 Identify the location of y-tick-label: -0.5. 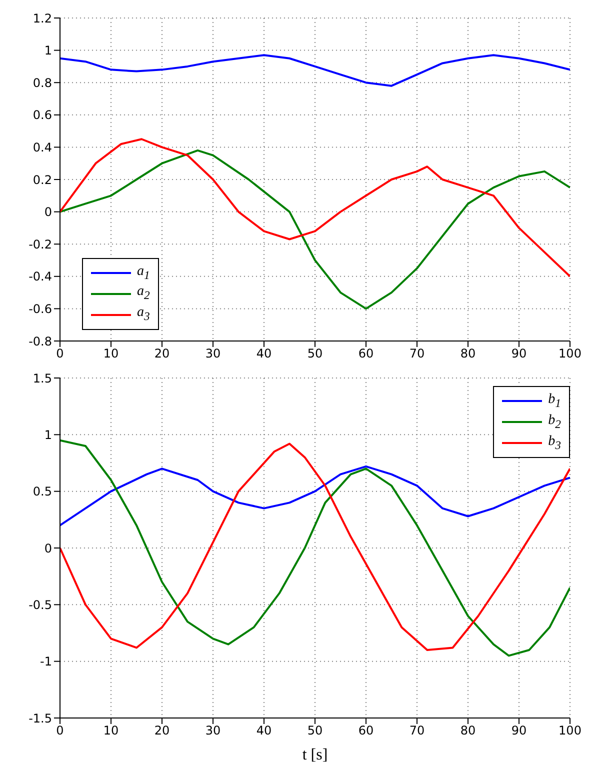
(40, 605).